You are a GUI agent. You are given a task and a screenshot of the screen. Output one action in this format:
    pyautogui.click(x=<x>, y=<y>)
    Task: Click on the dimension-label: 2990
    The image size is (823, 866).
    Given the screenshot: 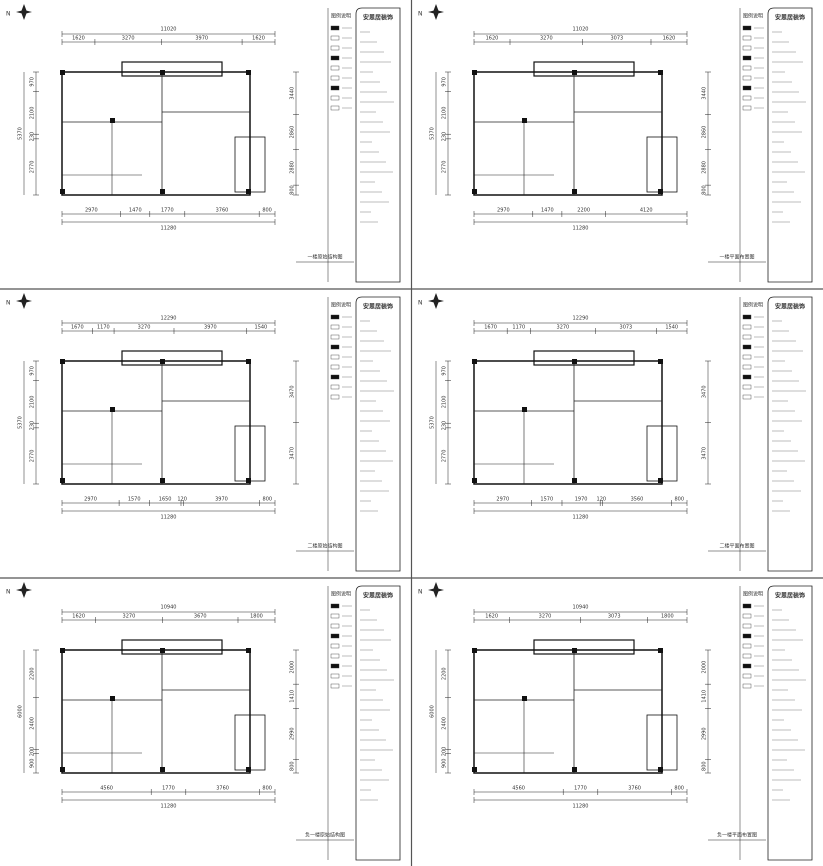 What is the action you would take?
    pyautogui.click(x=705, y=733)
    